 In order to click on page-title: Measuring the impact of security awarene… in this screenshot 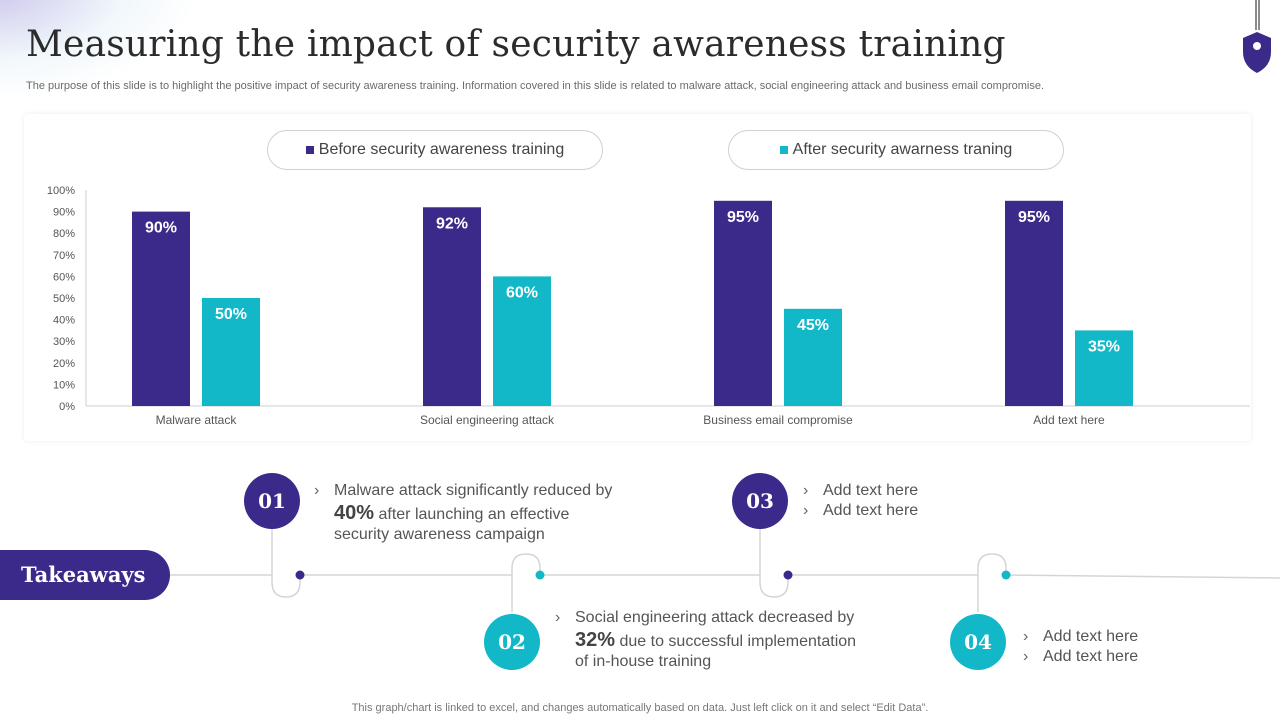, I will do `click(516, 44)`.